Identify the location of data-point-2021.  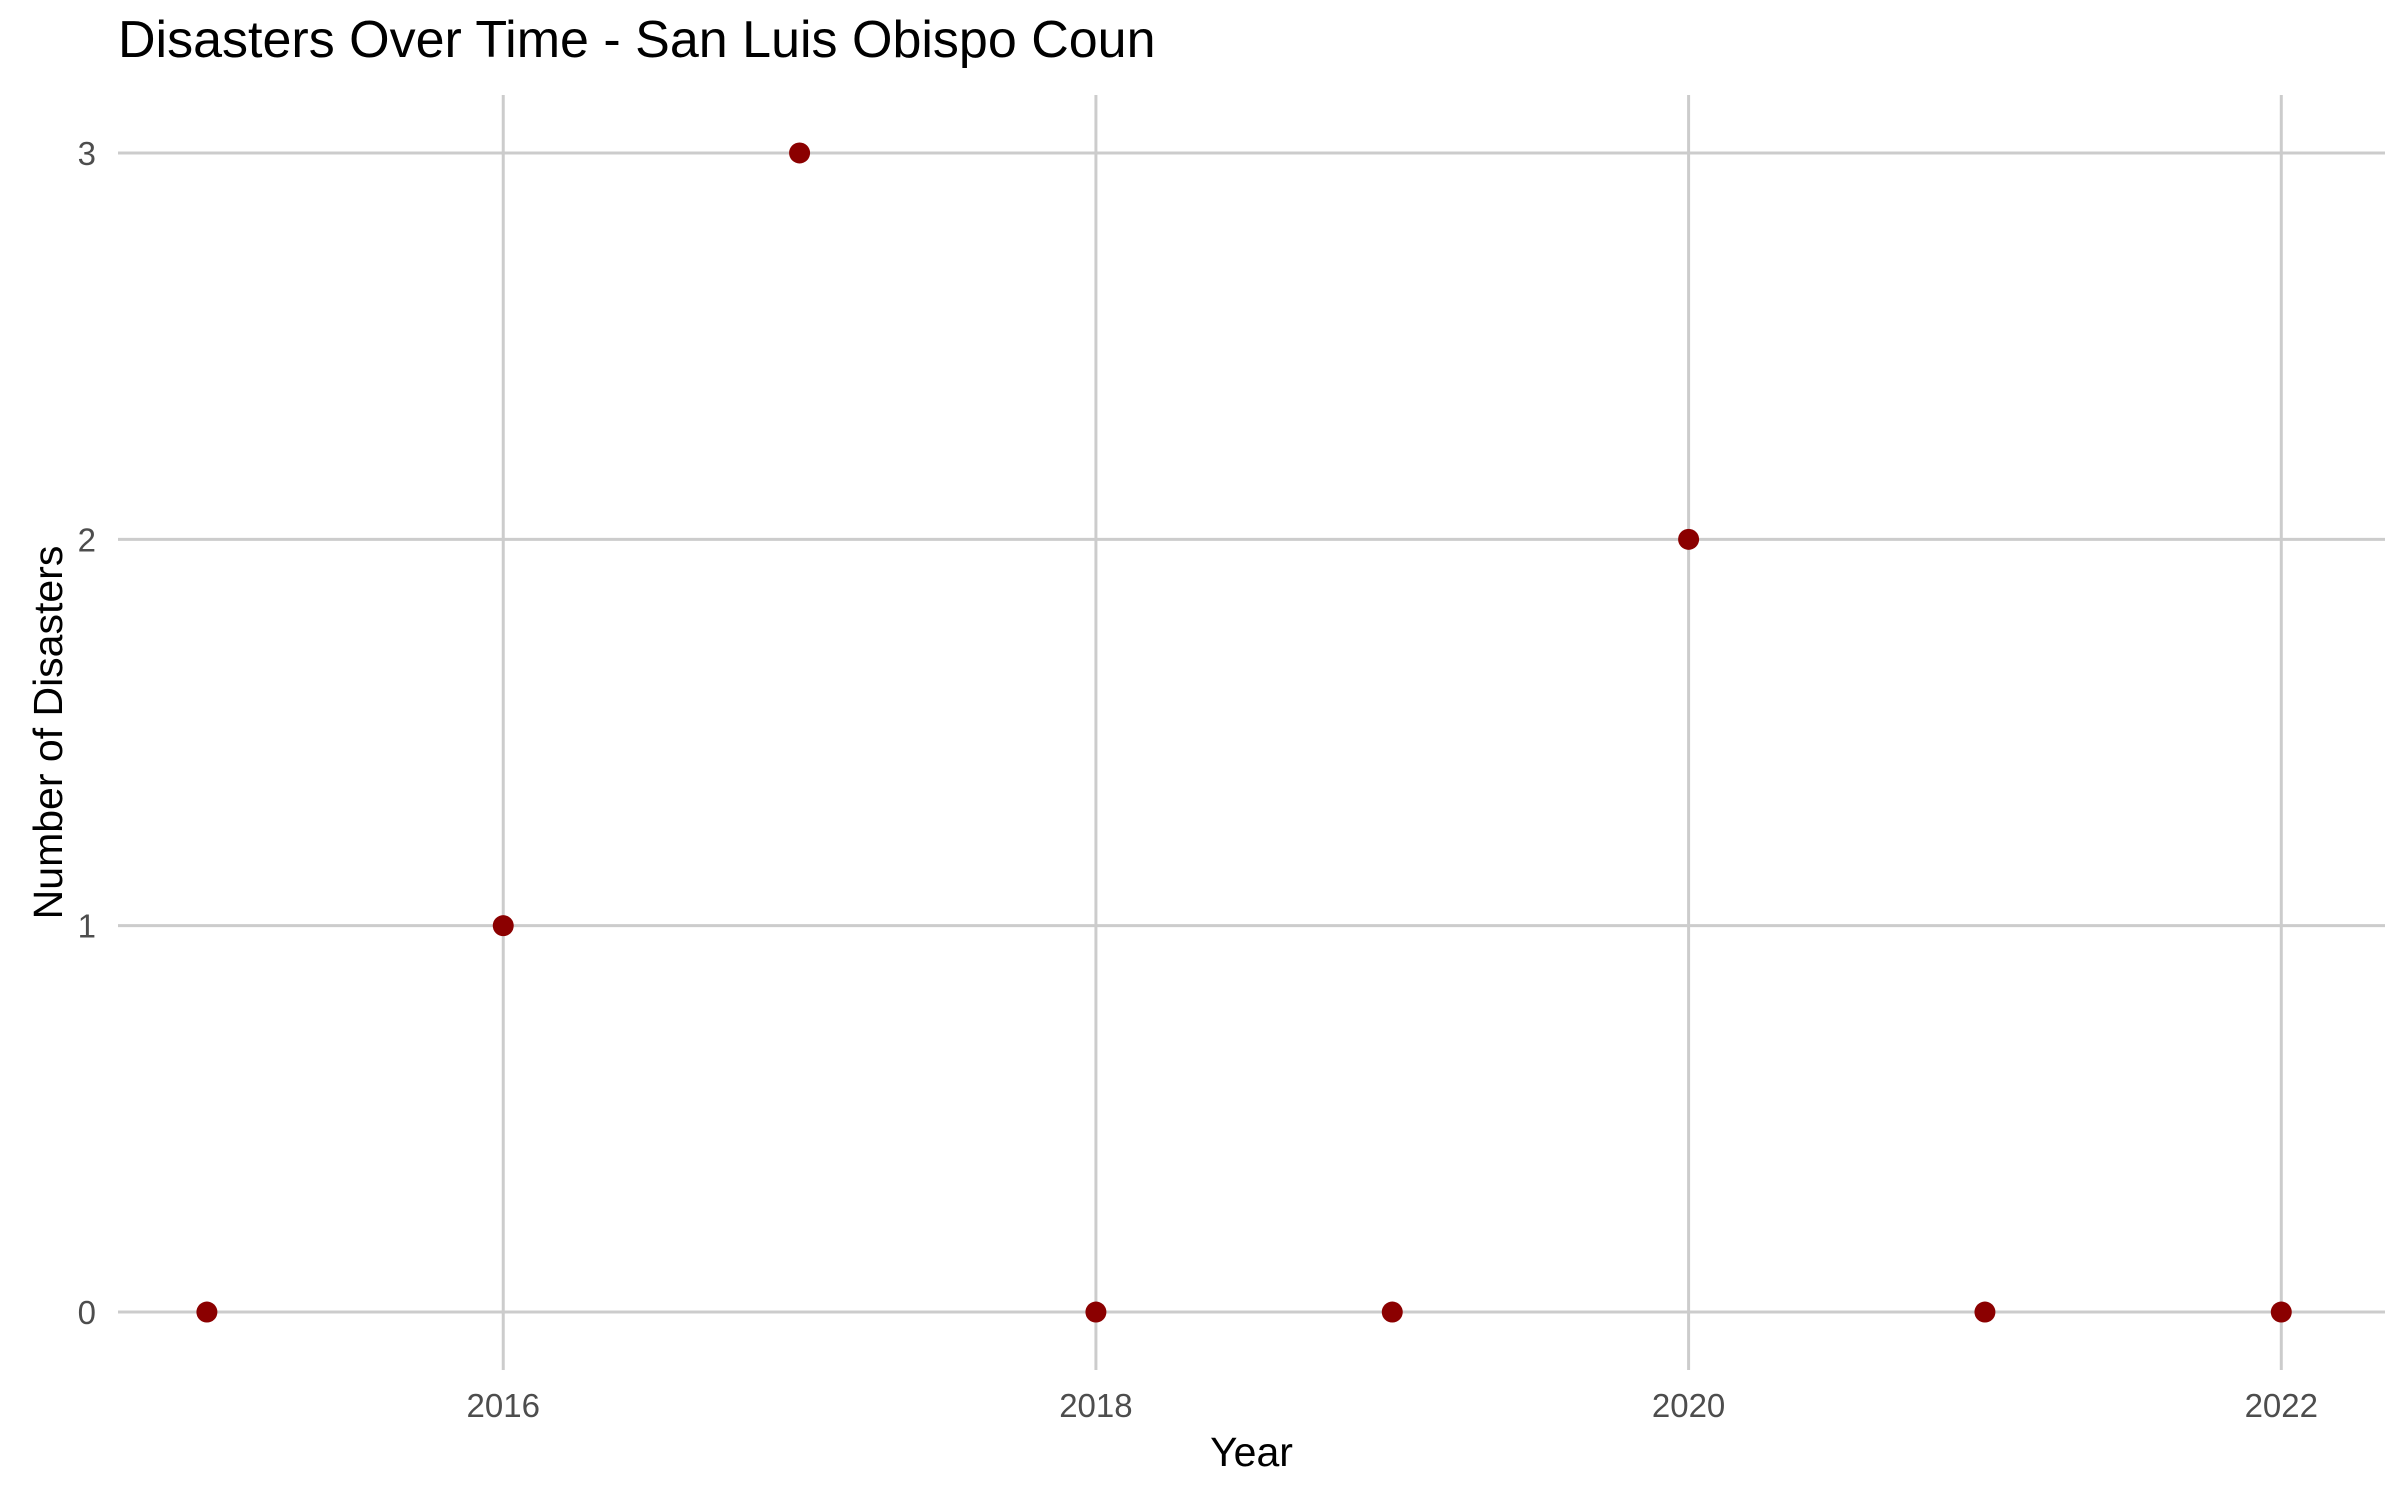
(1985, 1312).